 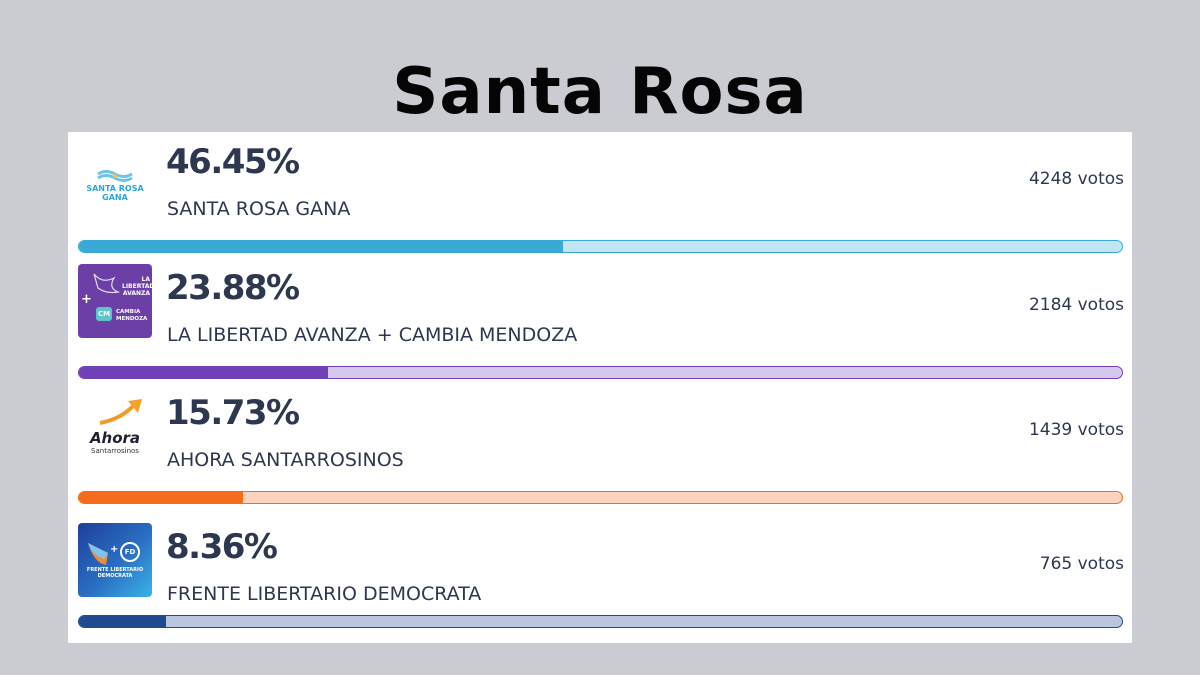 What do you see at coordinates (1076, 305) in the screenshot?
I see `vote-count: 2184 votos` at bounding box center [1076, 305].